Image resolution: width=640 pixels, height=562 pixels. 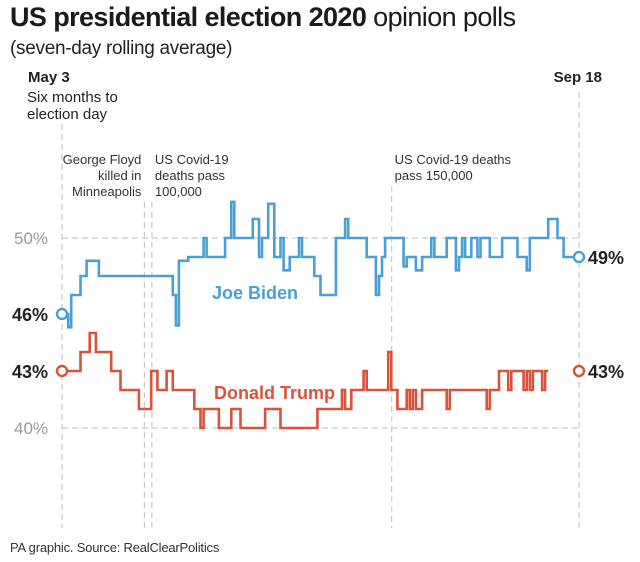 I want to click on event-annotation: killed in, so click(x=119, y=175).